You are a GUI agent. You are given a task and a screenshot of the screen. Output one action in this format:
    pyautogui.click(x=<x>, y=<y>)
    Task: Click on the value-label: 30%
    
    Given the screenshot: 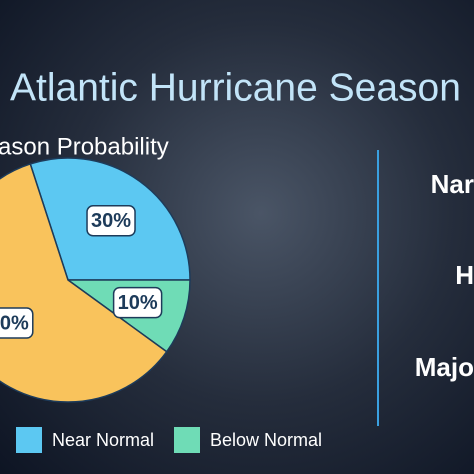 What is the action you would take?
    pyautogui.click(x=111, y=221)
    